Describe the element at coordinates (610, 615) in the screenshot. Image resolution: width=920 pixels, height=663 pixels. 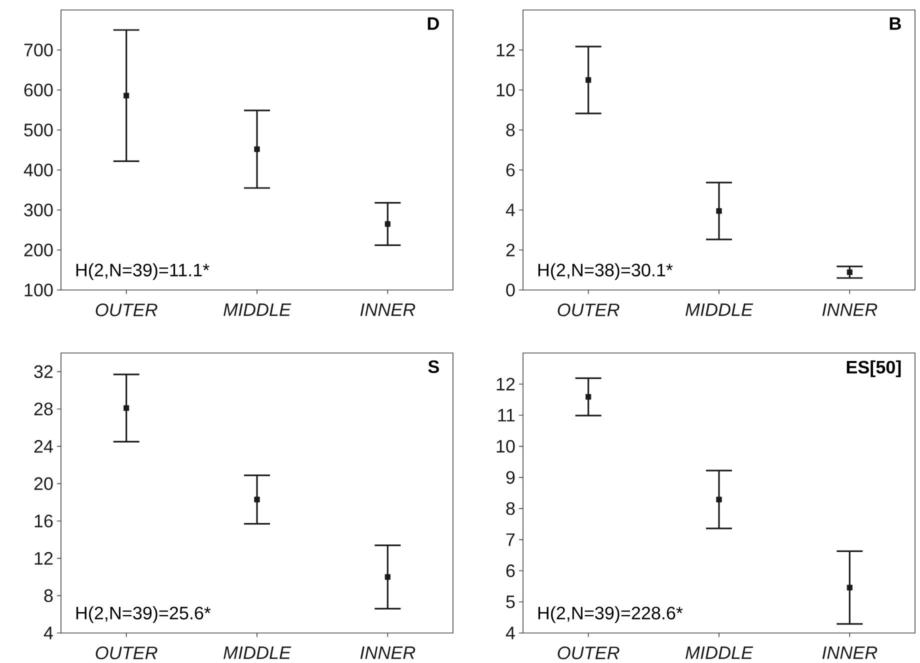
I see `annotation: H(2,N=39)=228.6*` at that location.